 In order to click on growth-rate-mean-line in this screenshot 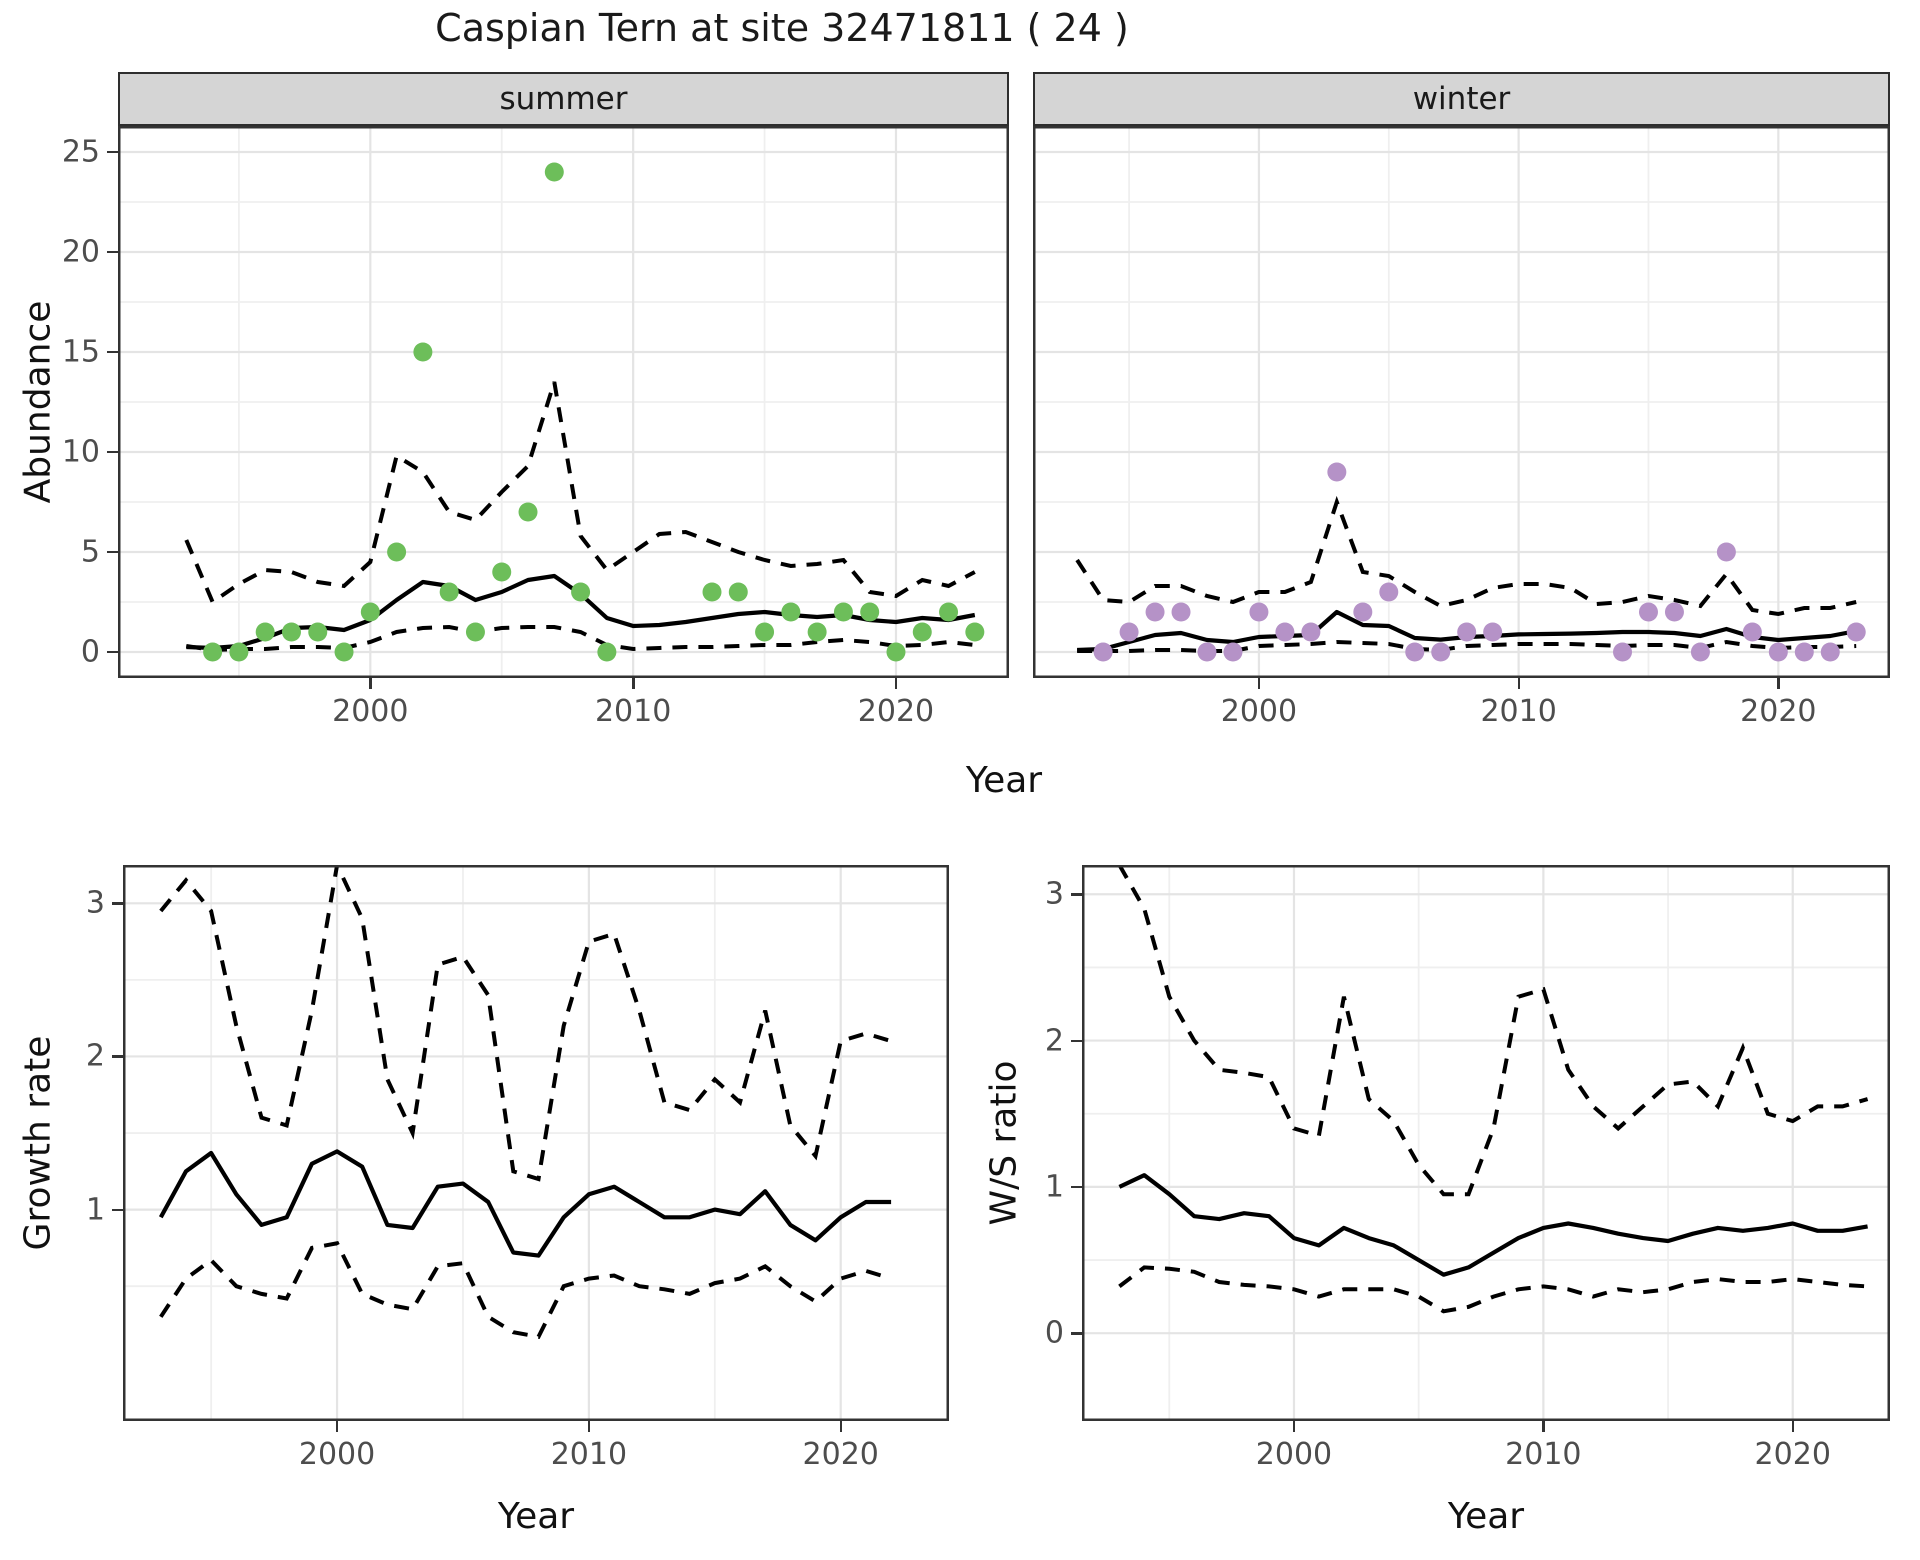, I will do `click(525, 1203)`.